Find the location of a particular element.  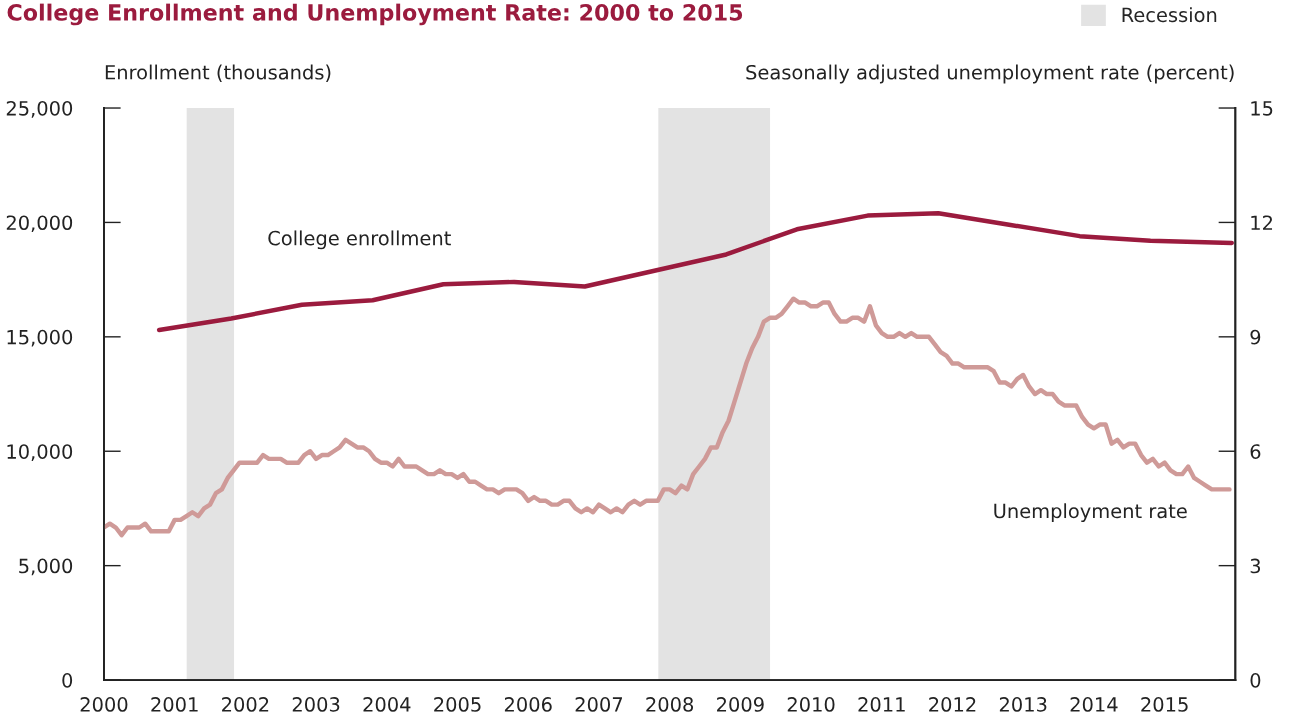

series-label: Unemployment rate is located at coordinates (1090, 513).